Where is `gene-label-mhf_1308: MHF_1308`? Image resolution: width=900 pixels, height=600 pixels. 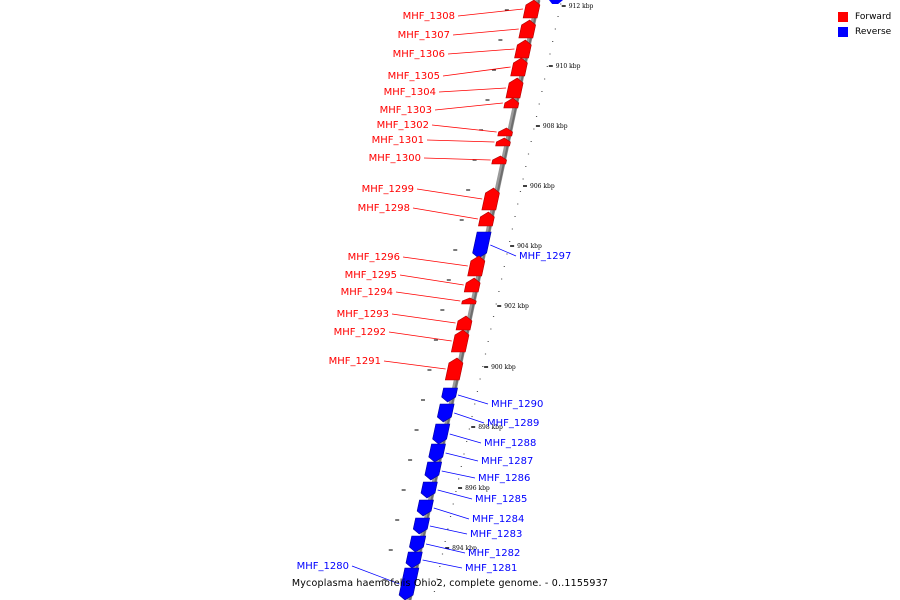 gene-label-mhf_1308: MHF_1308 is located at coordinates (429, 16).